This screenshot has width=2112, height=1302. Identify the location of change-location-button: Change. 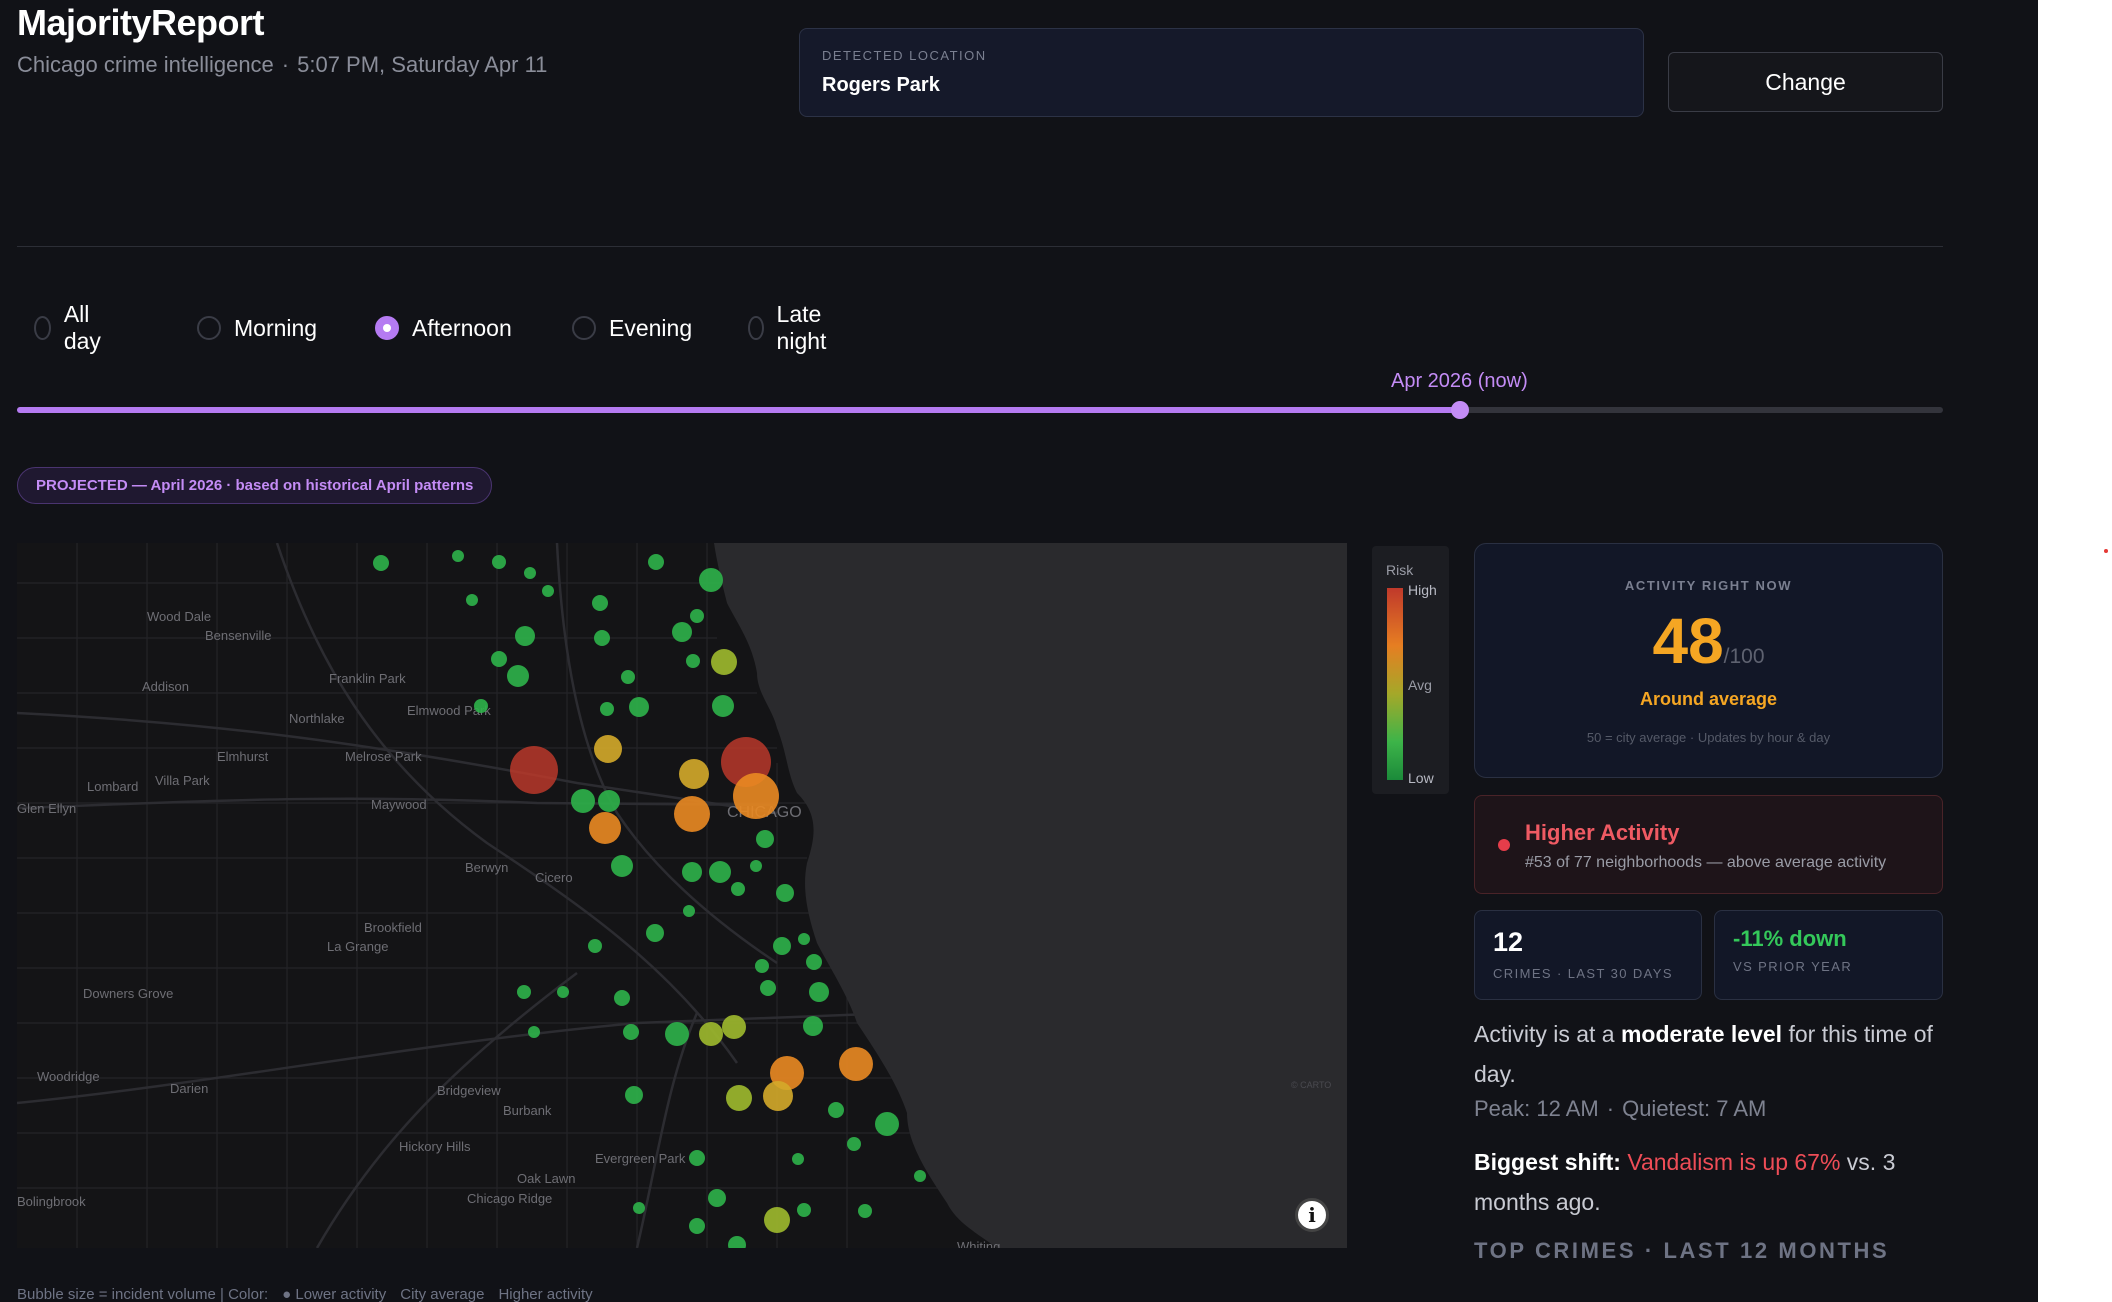
(1805, 82).